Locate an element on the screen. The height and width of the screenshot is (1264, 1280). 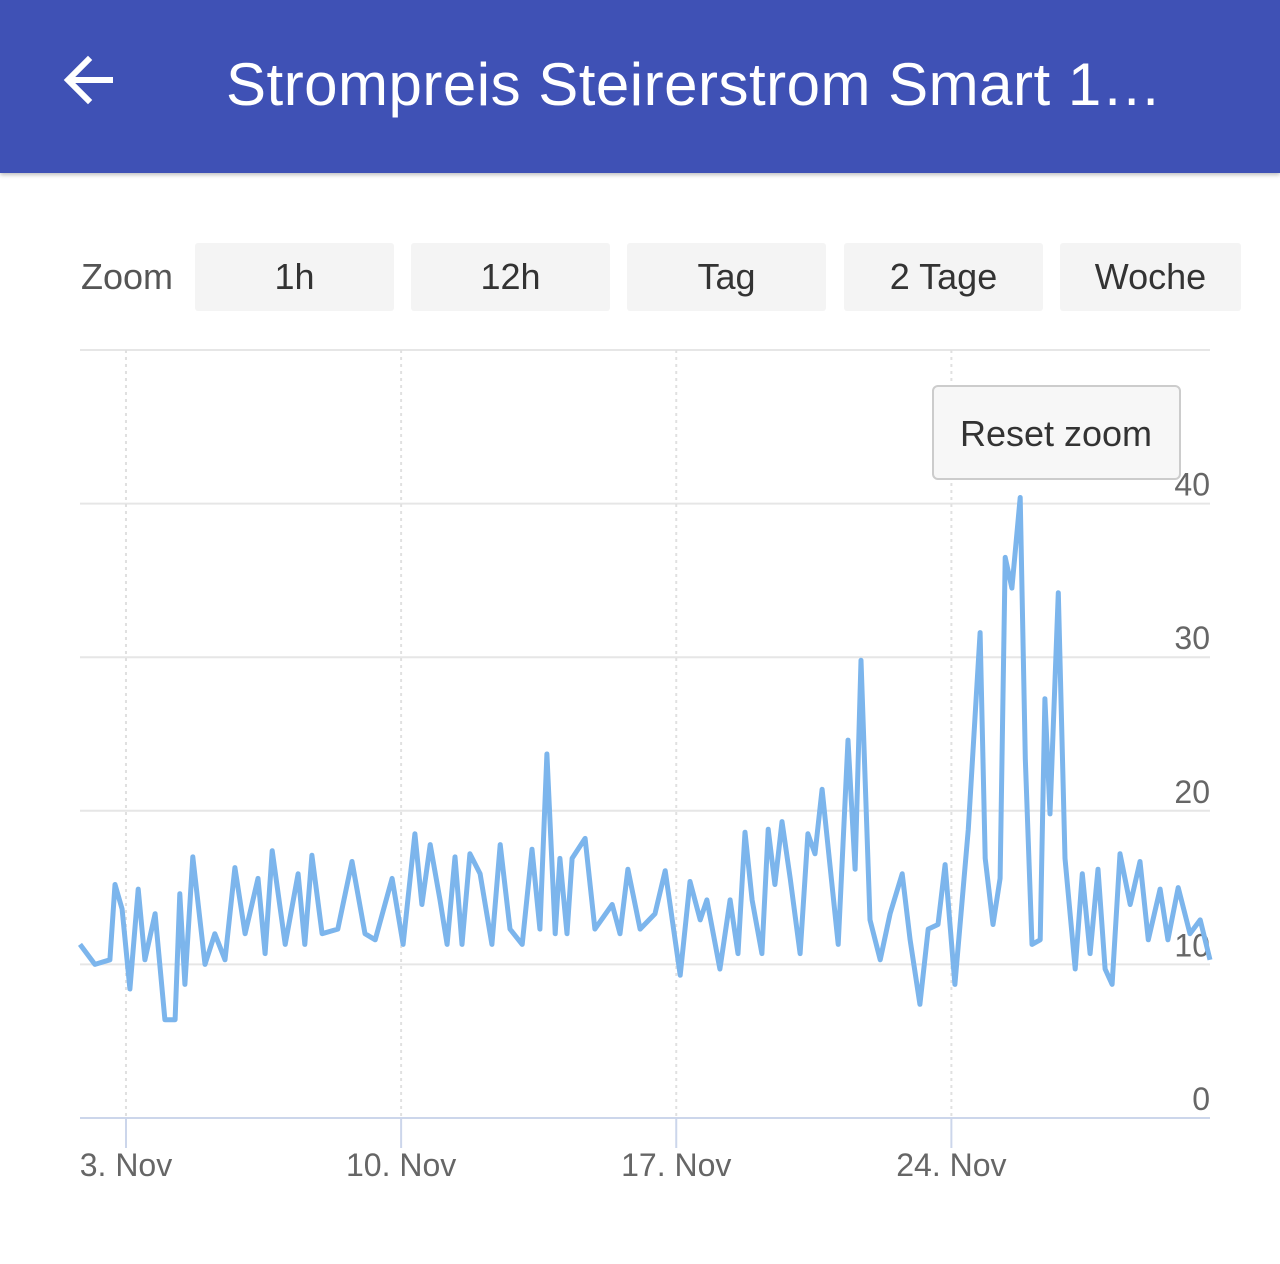
zoom-label: Zoom is located at coordinates (127, 276).